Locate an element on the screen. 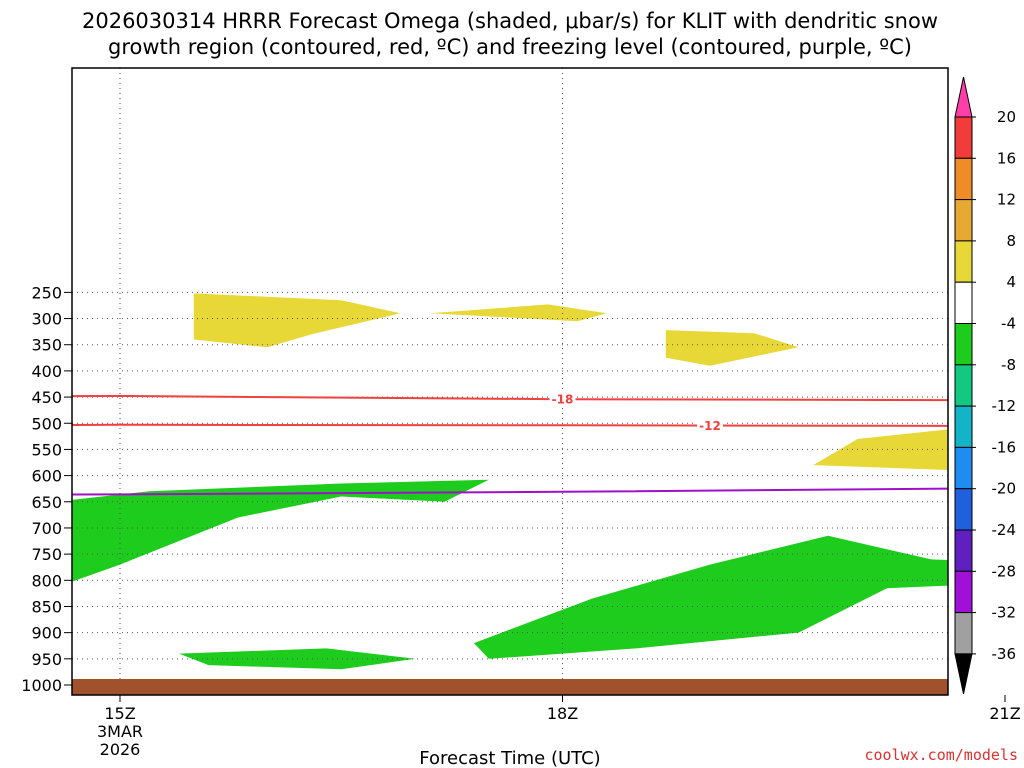 The width and height of the screenshot is (1024, 768). y-tick-label: 550 is located at coordinates (46, 449).